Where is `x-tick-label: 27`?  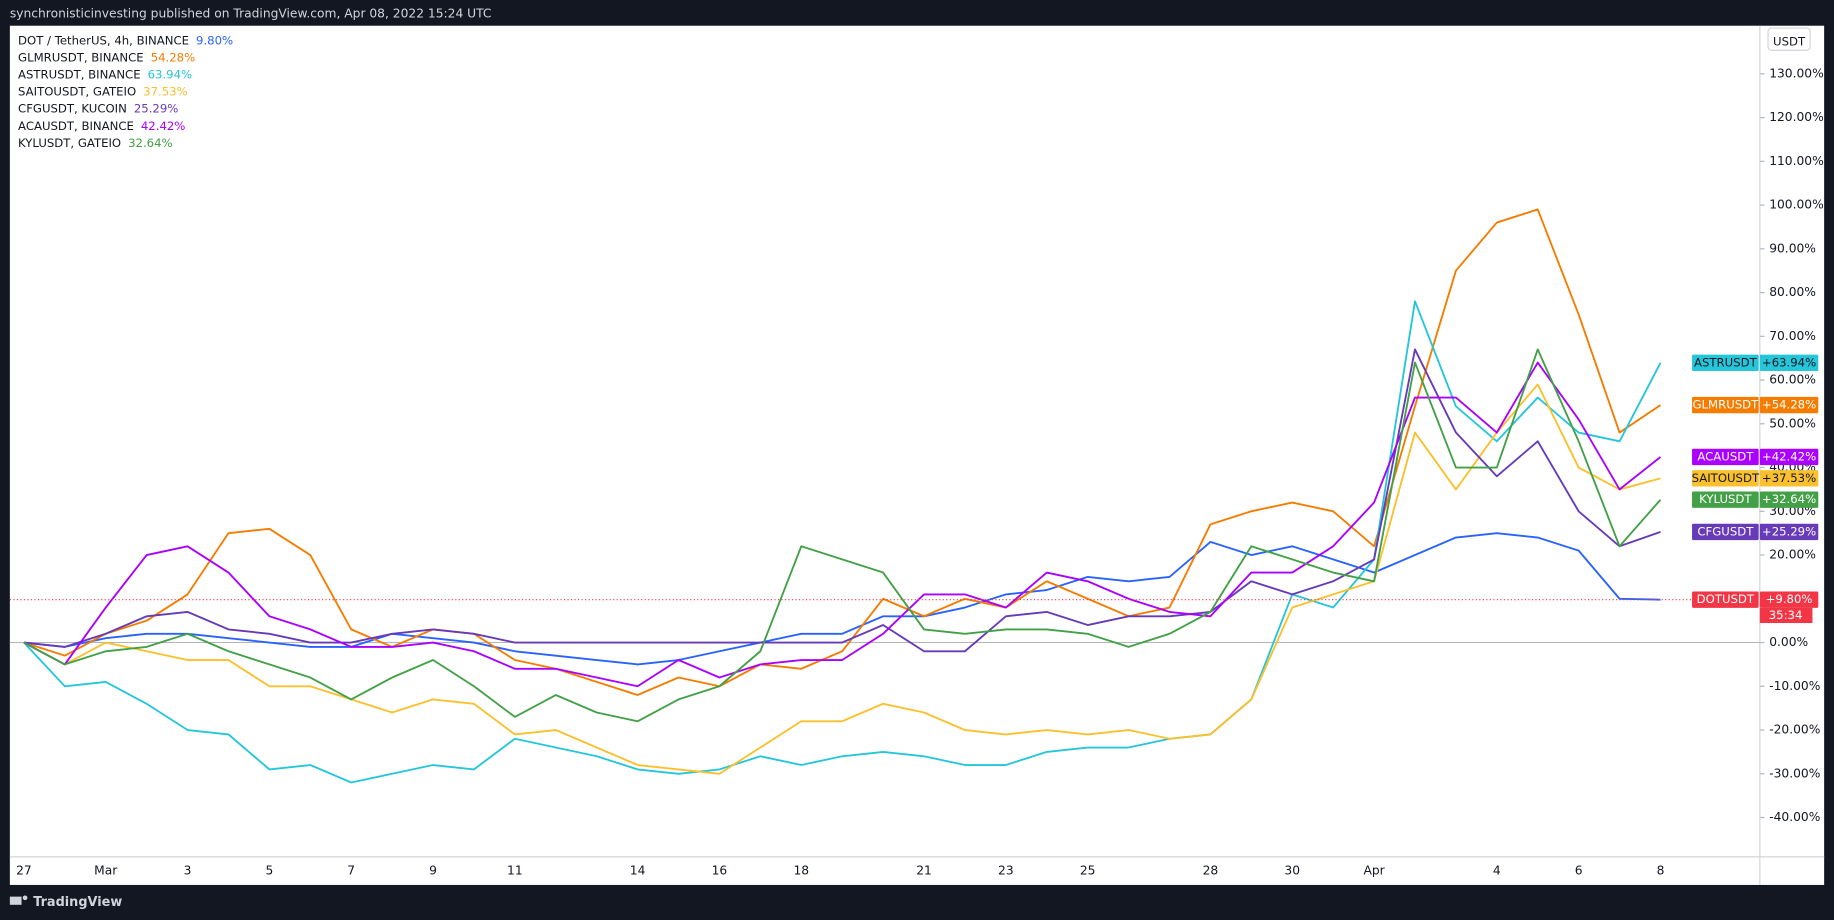 x-tick-label: 27 is located at coordinates (24, 870).